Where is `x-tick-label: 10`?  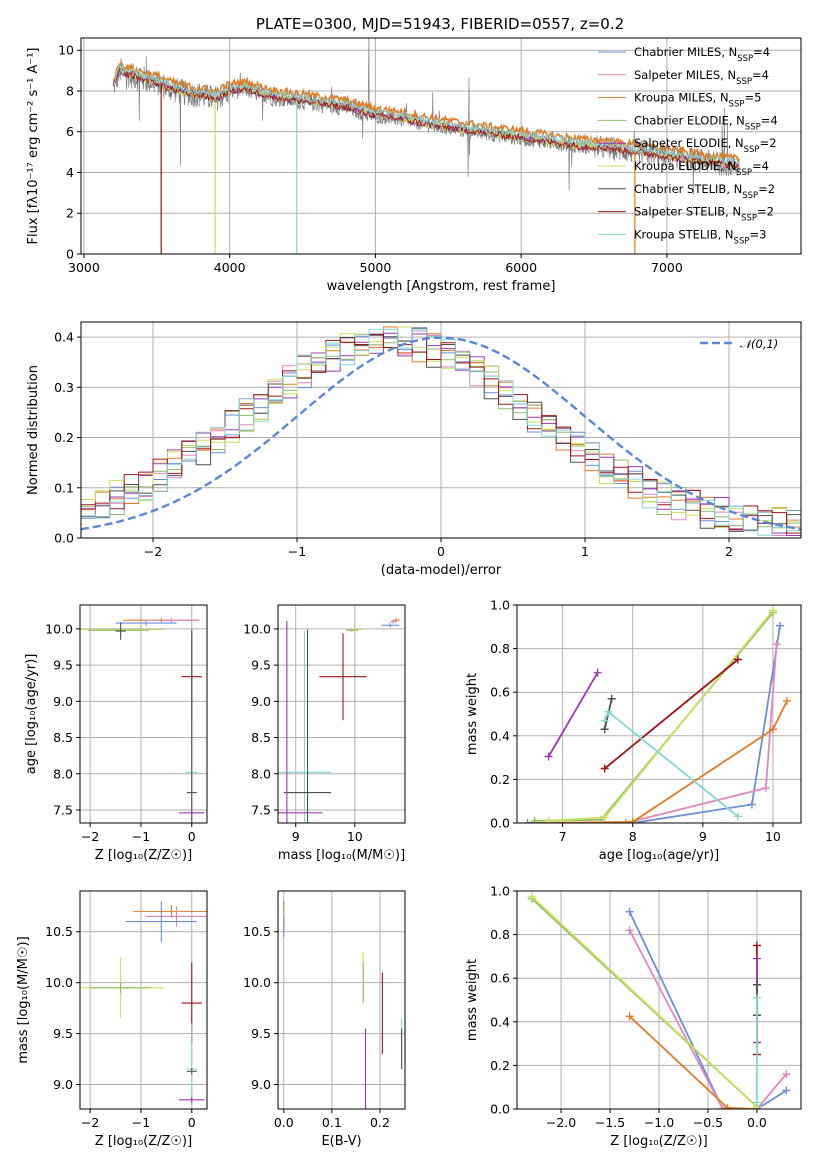
x-tick-label: 10 is located at coordinates (773, 836).